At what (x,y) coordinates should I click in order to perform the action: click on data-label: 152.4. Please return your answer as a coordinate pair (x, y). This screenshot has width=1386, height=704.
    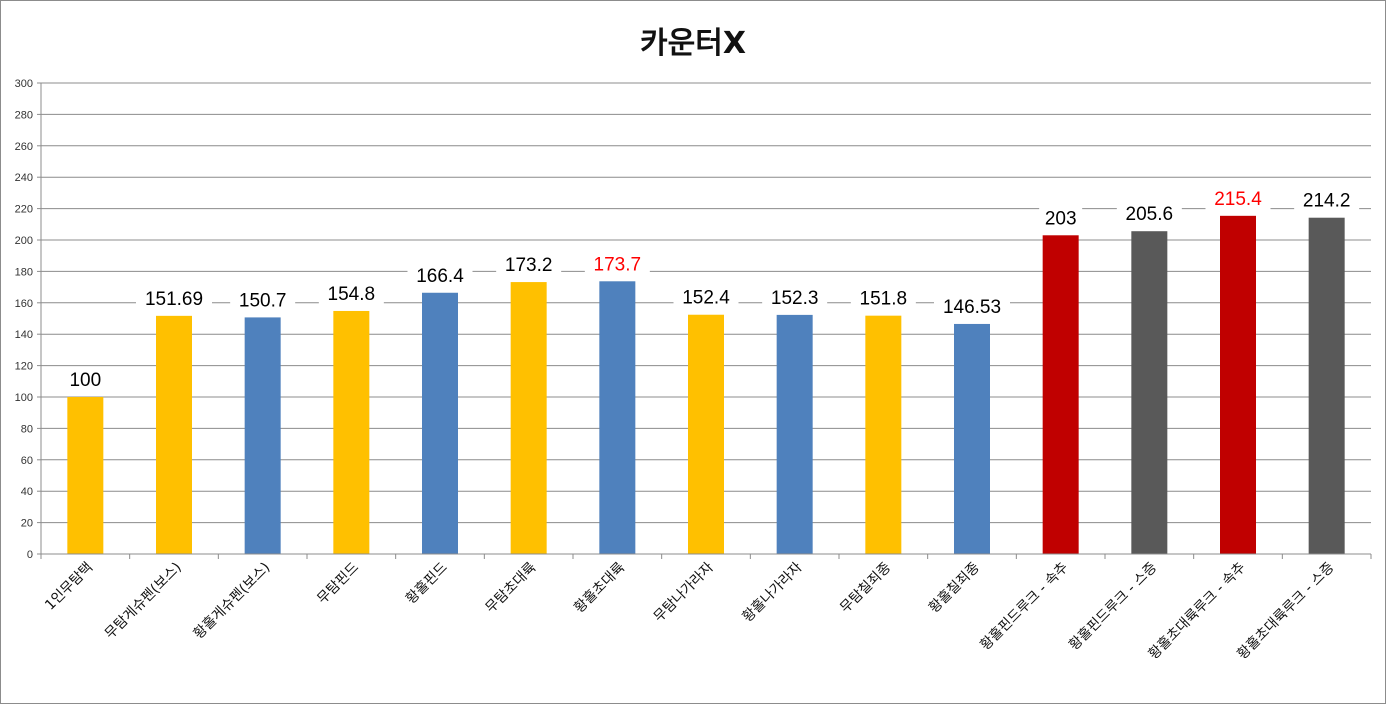
    Looking at the image, I should click on (706, 298).